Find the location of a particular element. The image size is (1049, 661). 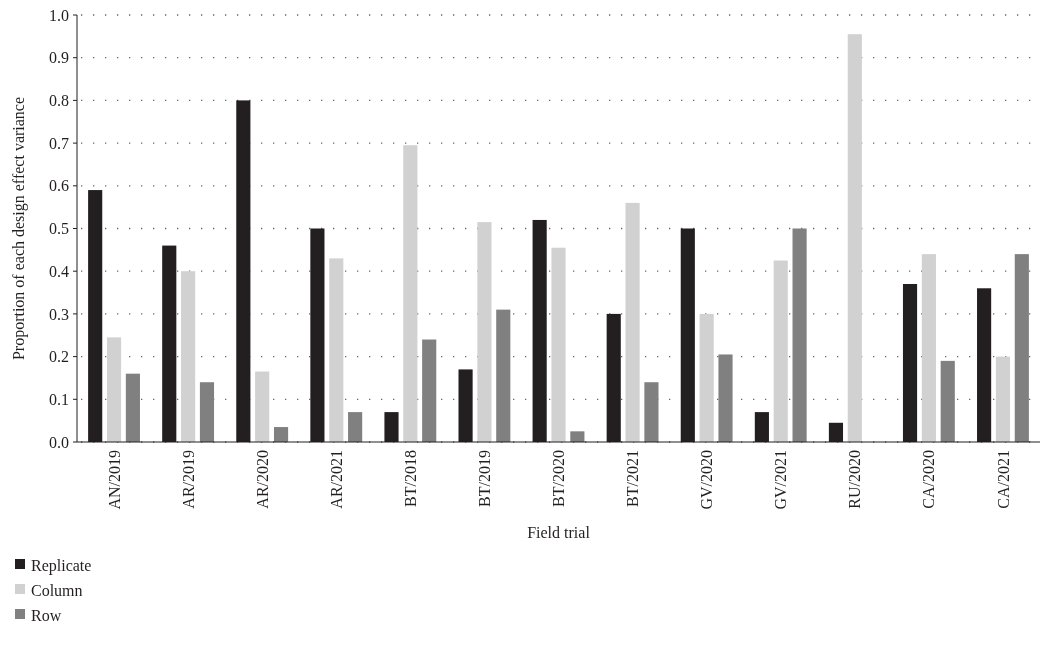

x-tick-label: BT/2020 is located at coordinates (559, 478).